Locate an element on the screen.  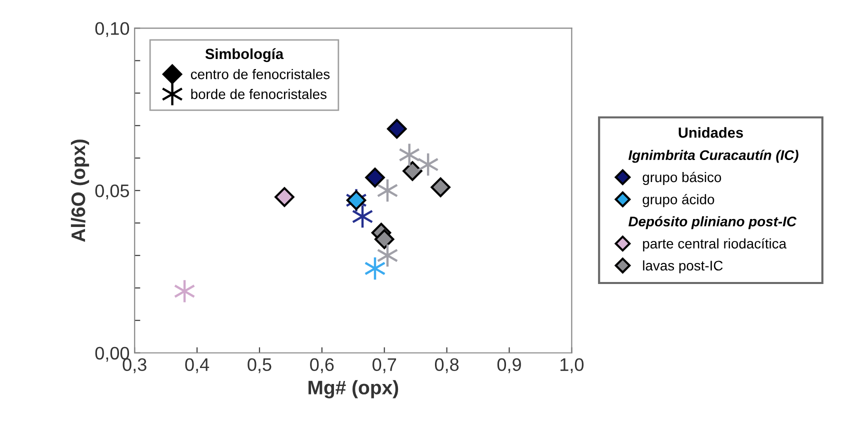
x-tick-label: 0,9 is located at coordinates (509, 366).